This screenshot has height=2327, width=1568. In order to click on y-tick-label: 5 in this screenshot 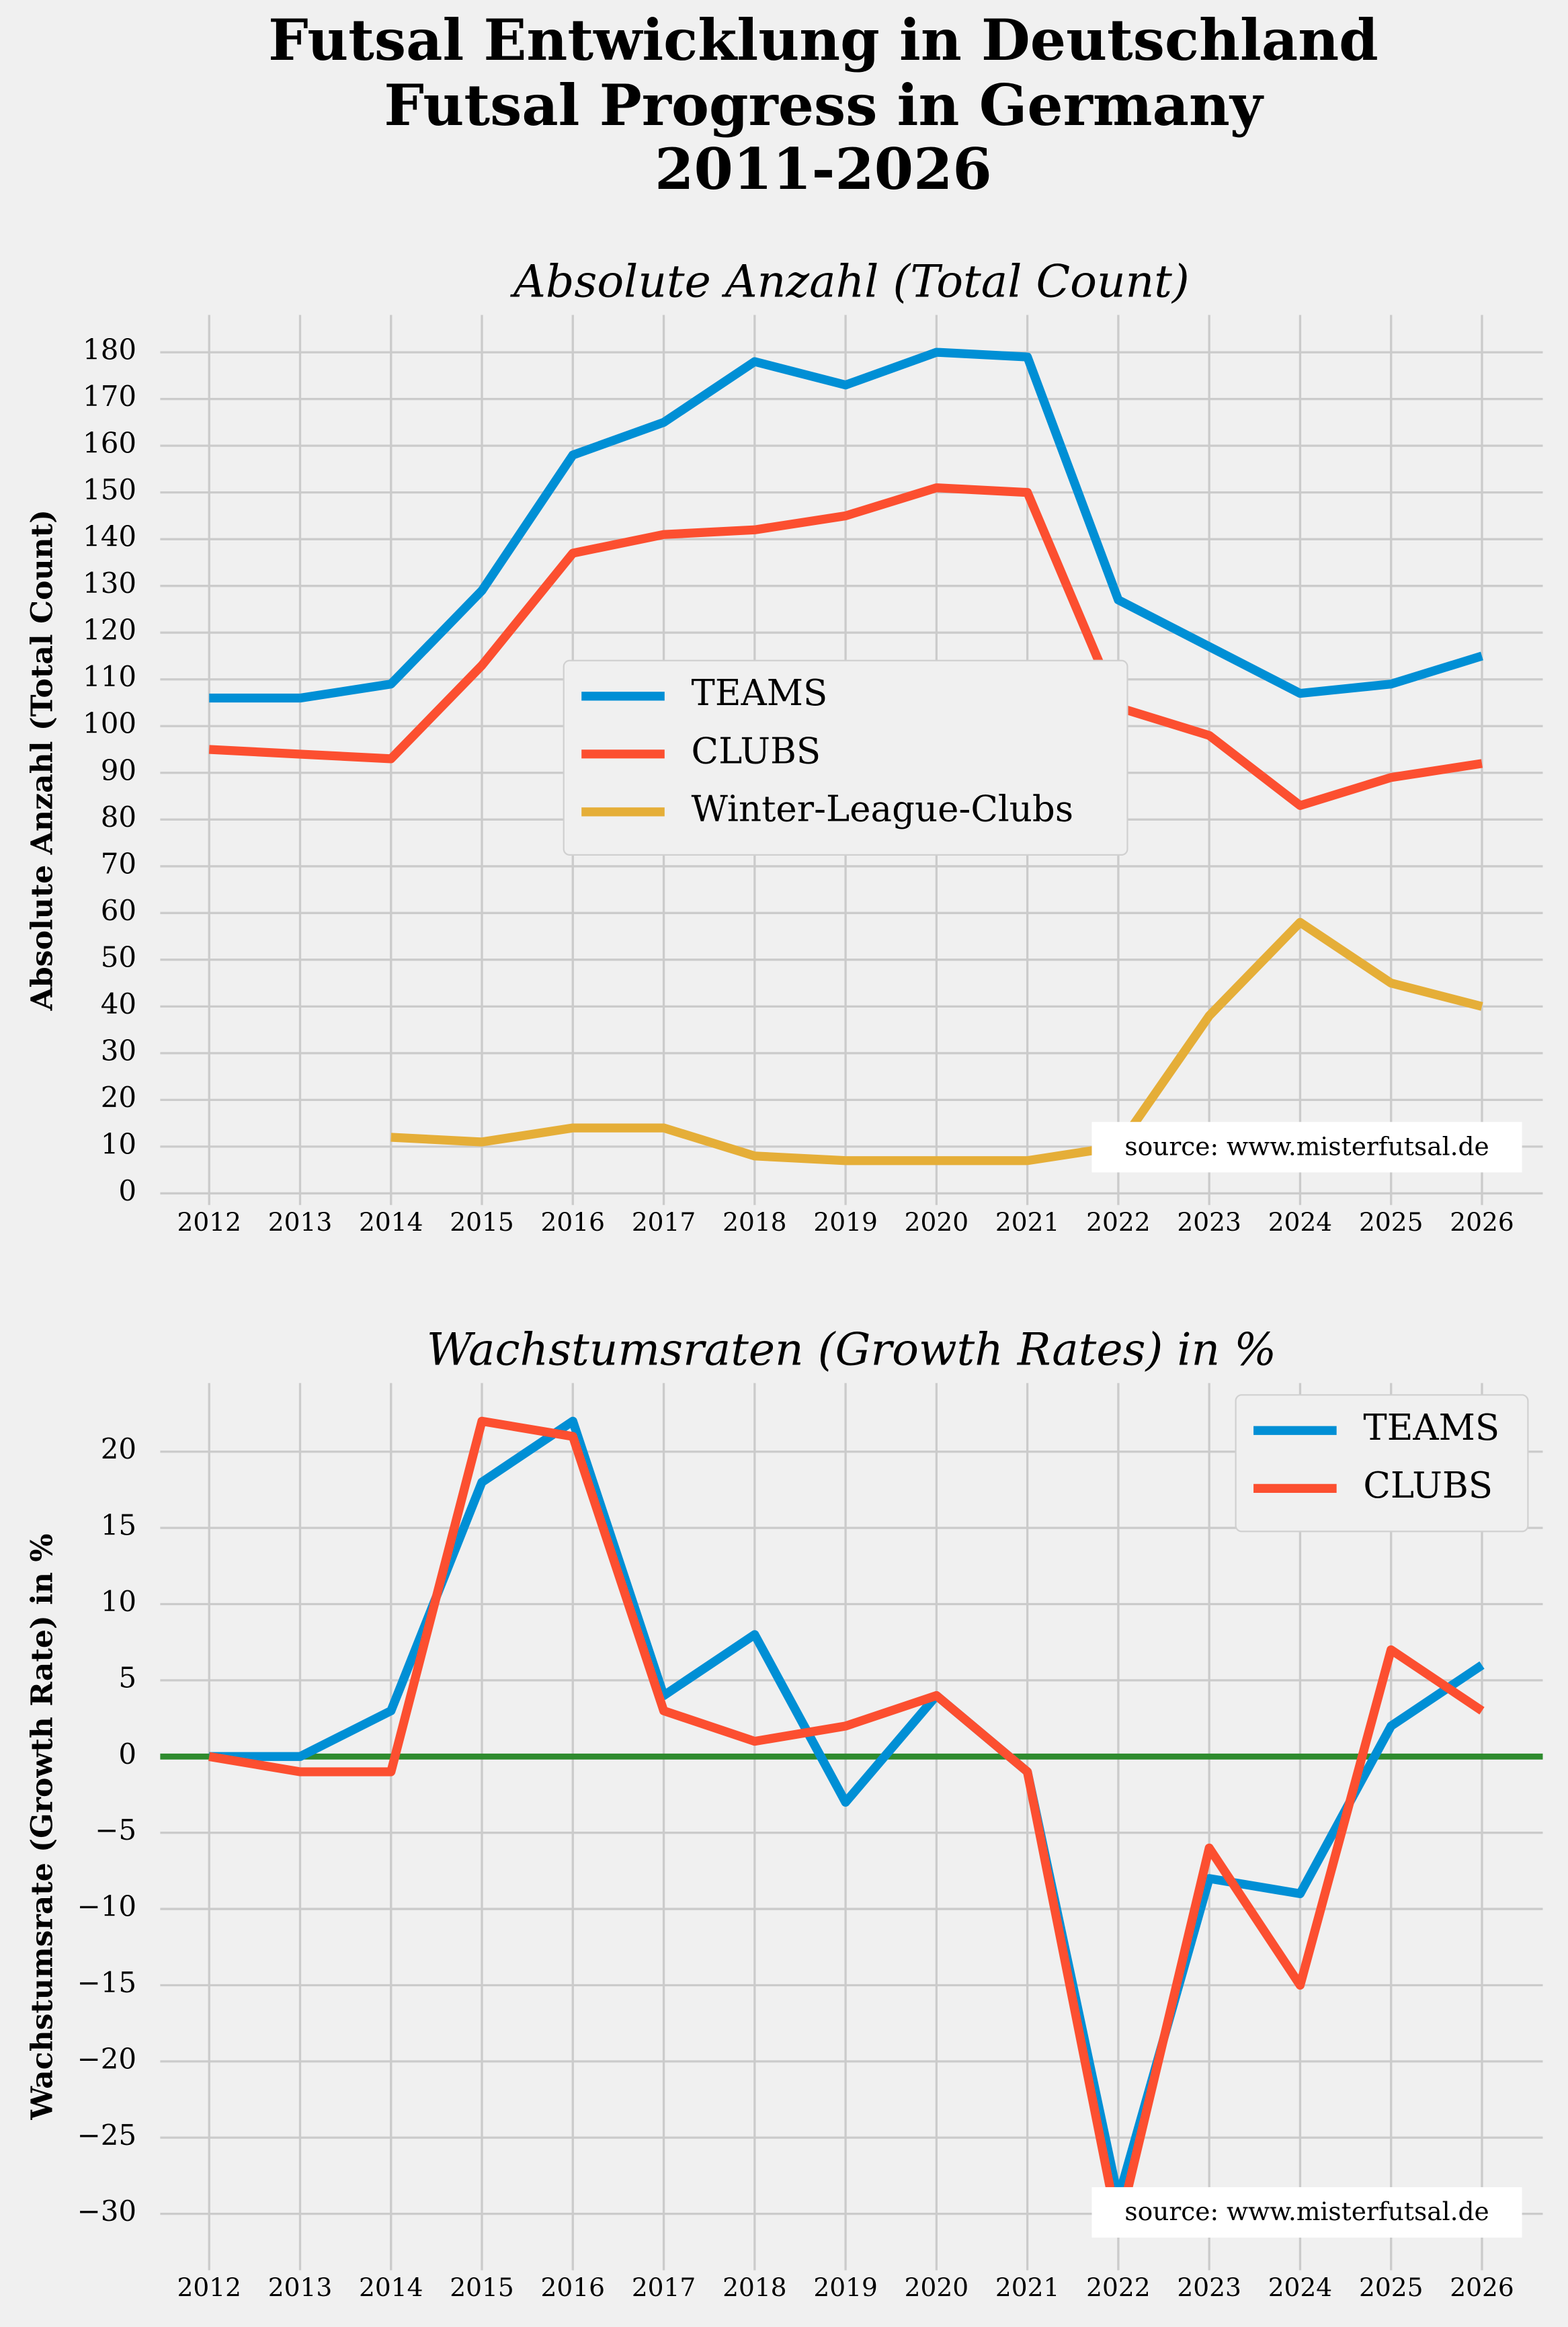, I will do `click(127, 1677)`.